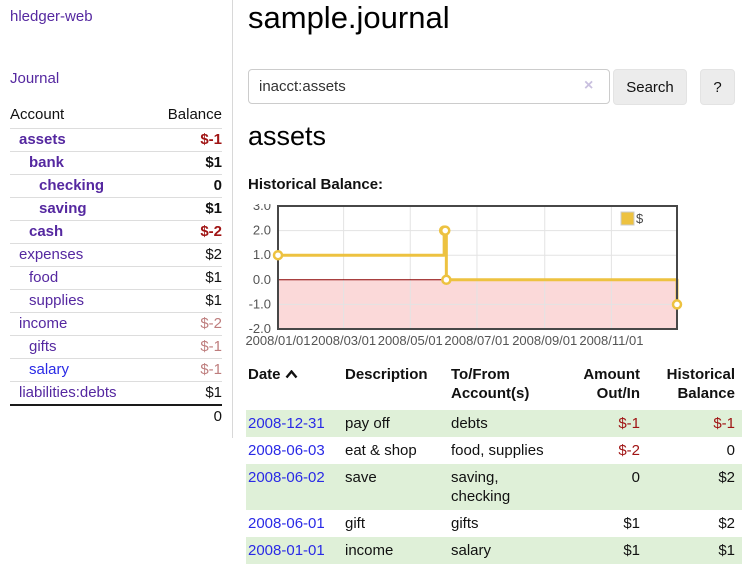 The width and height of the screenshot is (742, 582). Describe the element at coordinates (381, 450) in the screenshot. I see `register-description-cell: eat & shop` at that location.